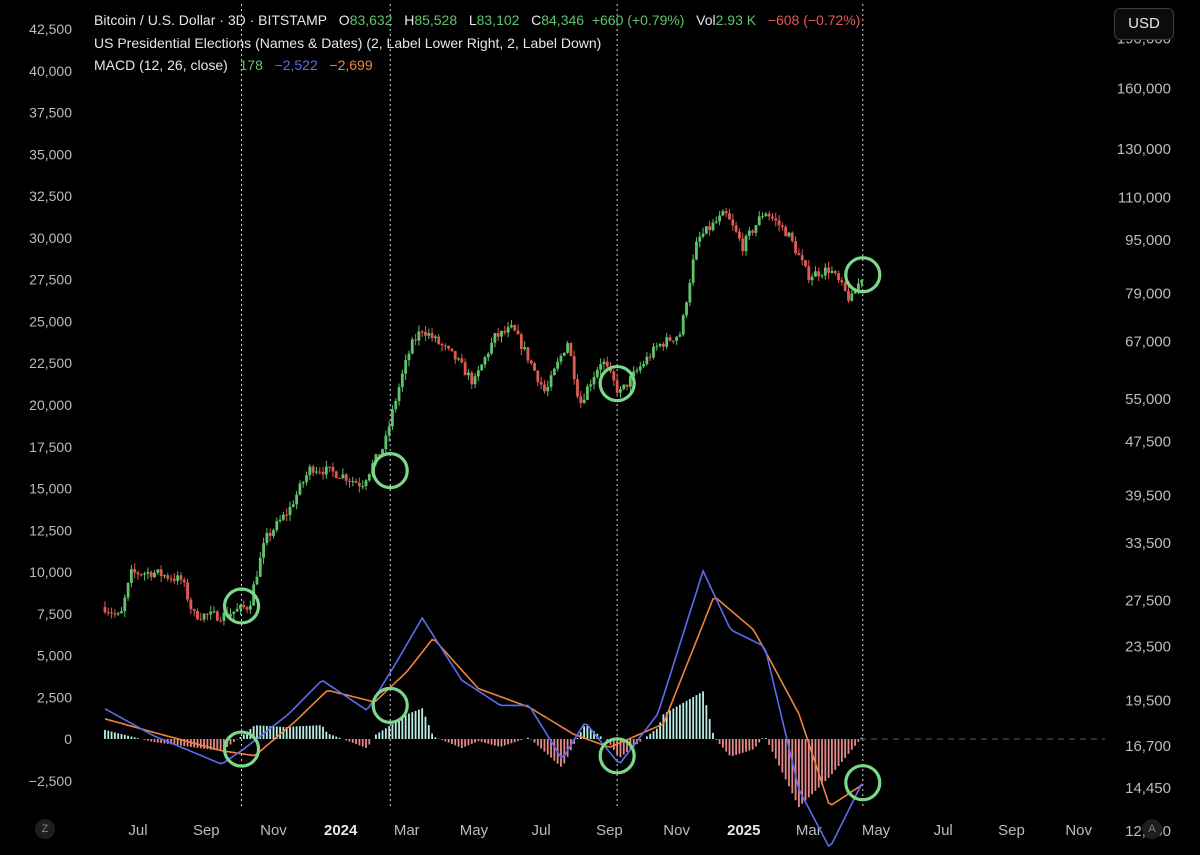 This screenshot has width=1200, height=855. I want to click on macd-axis-tick: −2,500, so click(50, 781).